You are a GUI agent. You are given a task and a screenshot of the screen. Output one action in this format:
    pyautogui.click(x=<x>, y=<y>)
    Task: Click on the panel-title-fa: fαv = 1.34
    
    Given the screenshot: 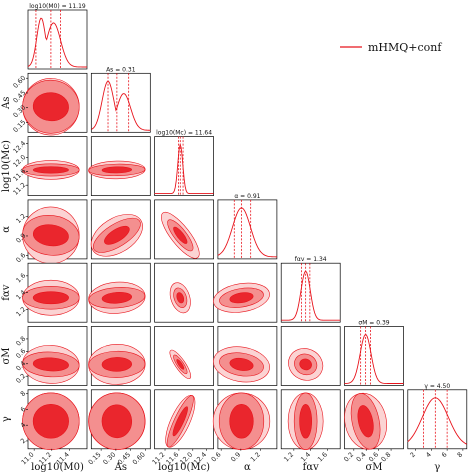 What is the action you would take?
    pyautogui.click(x=311, y=259)
    